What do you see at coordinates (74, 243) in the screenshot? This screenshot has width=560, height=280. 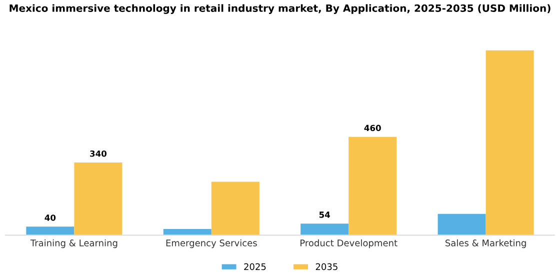 I see `x-tick-label: Training & Learning` at bounding box center [74, 243].